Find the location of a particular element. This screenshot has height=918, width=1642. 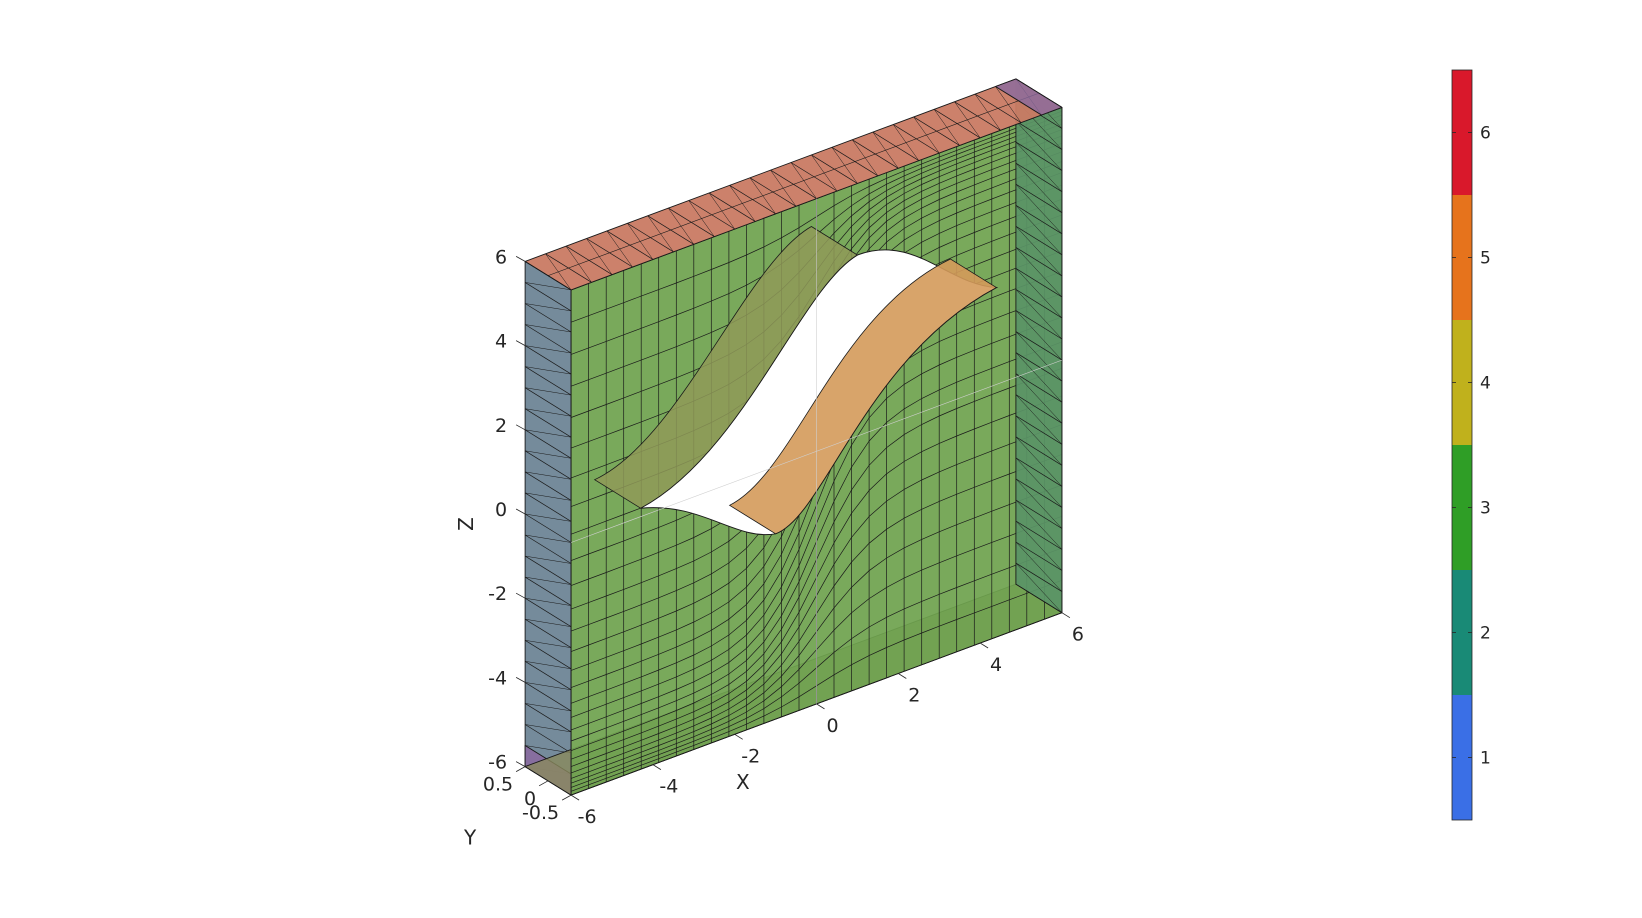

colorbar: 1 2 3 4 5 6 is located at coordinates (1471, 445).